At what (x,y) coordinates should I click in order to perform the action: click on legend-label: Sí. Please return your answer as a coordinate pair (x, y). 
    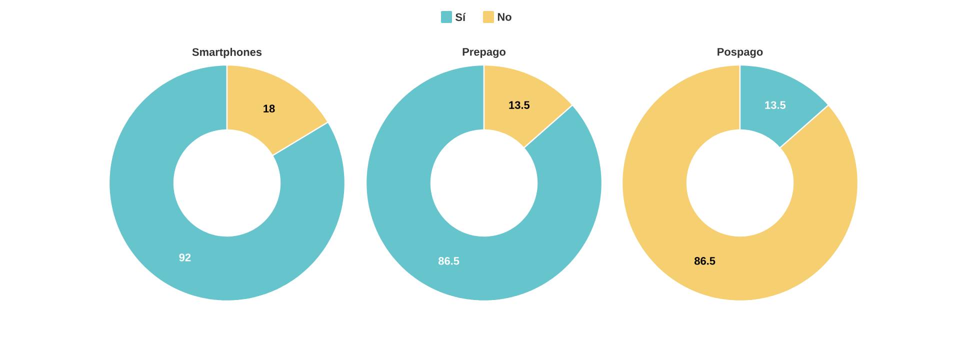
    Looking at the image, I should click on (461, 17).